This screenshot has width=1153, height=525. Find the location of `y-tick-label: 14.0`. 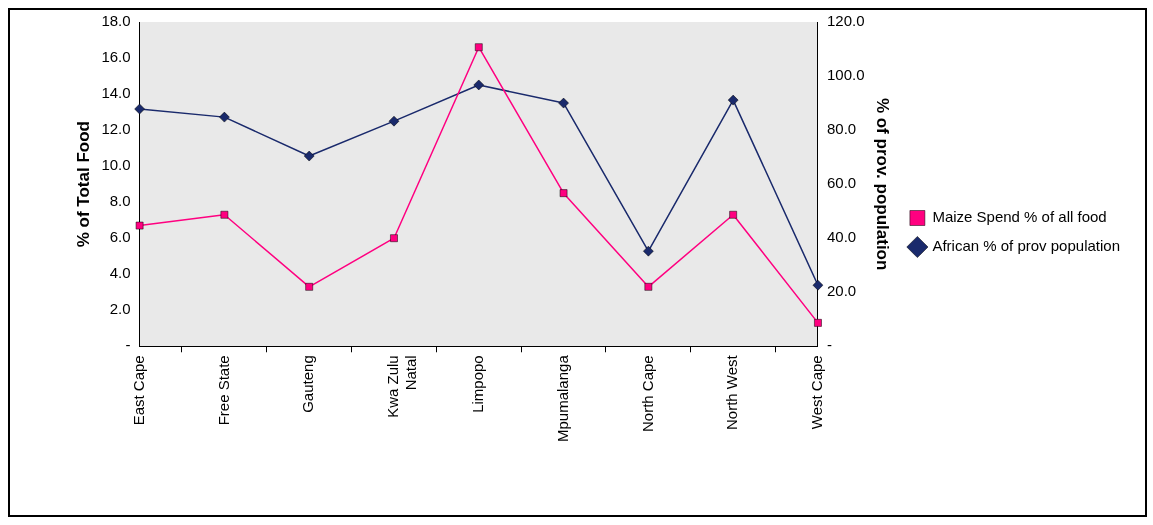

y-tick-label: 14.0 is located at coordinates (116, 93).